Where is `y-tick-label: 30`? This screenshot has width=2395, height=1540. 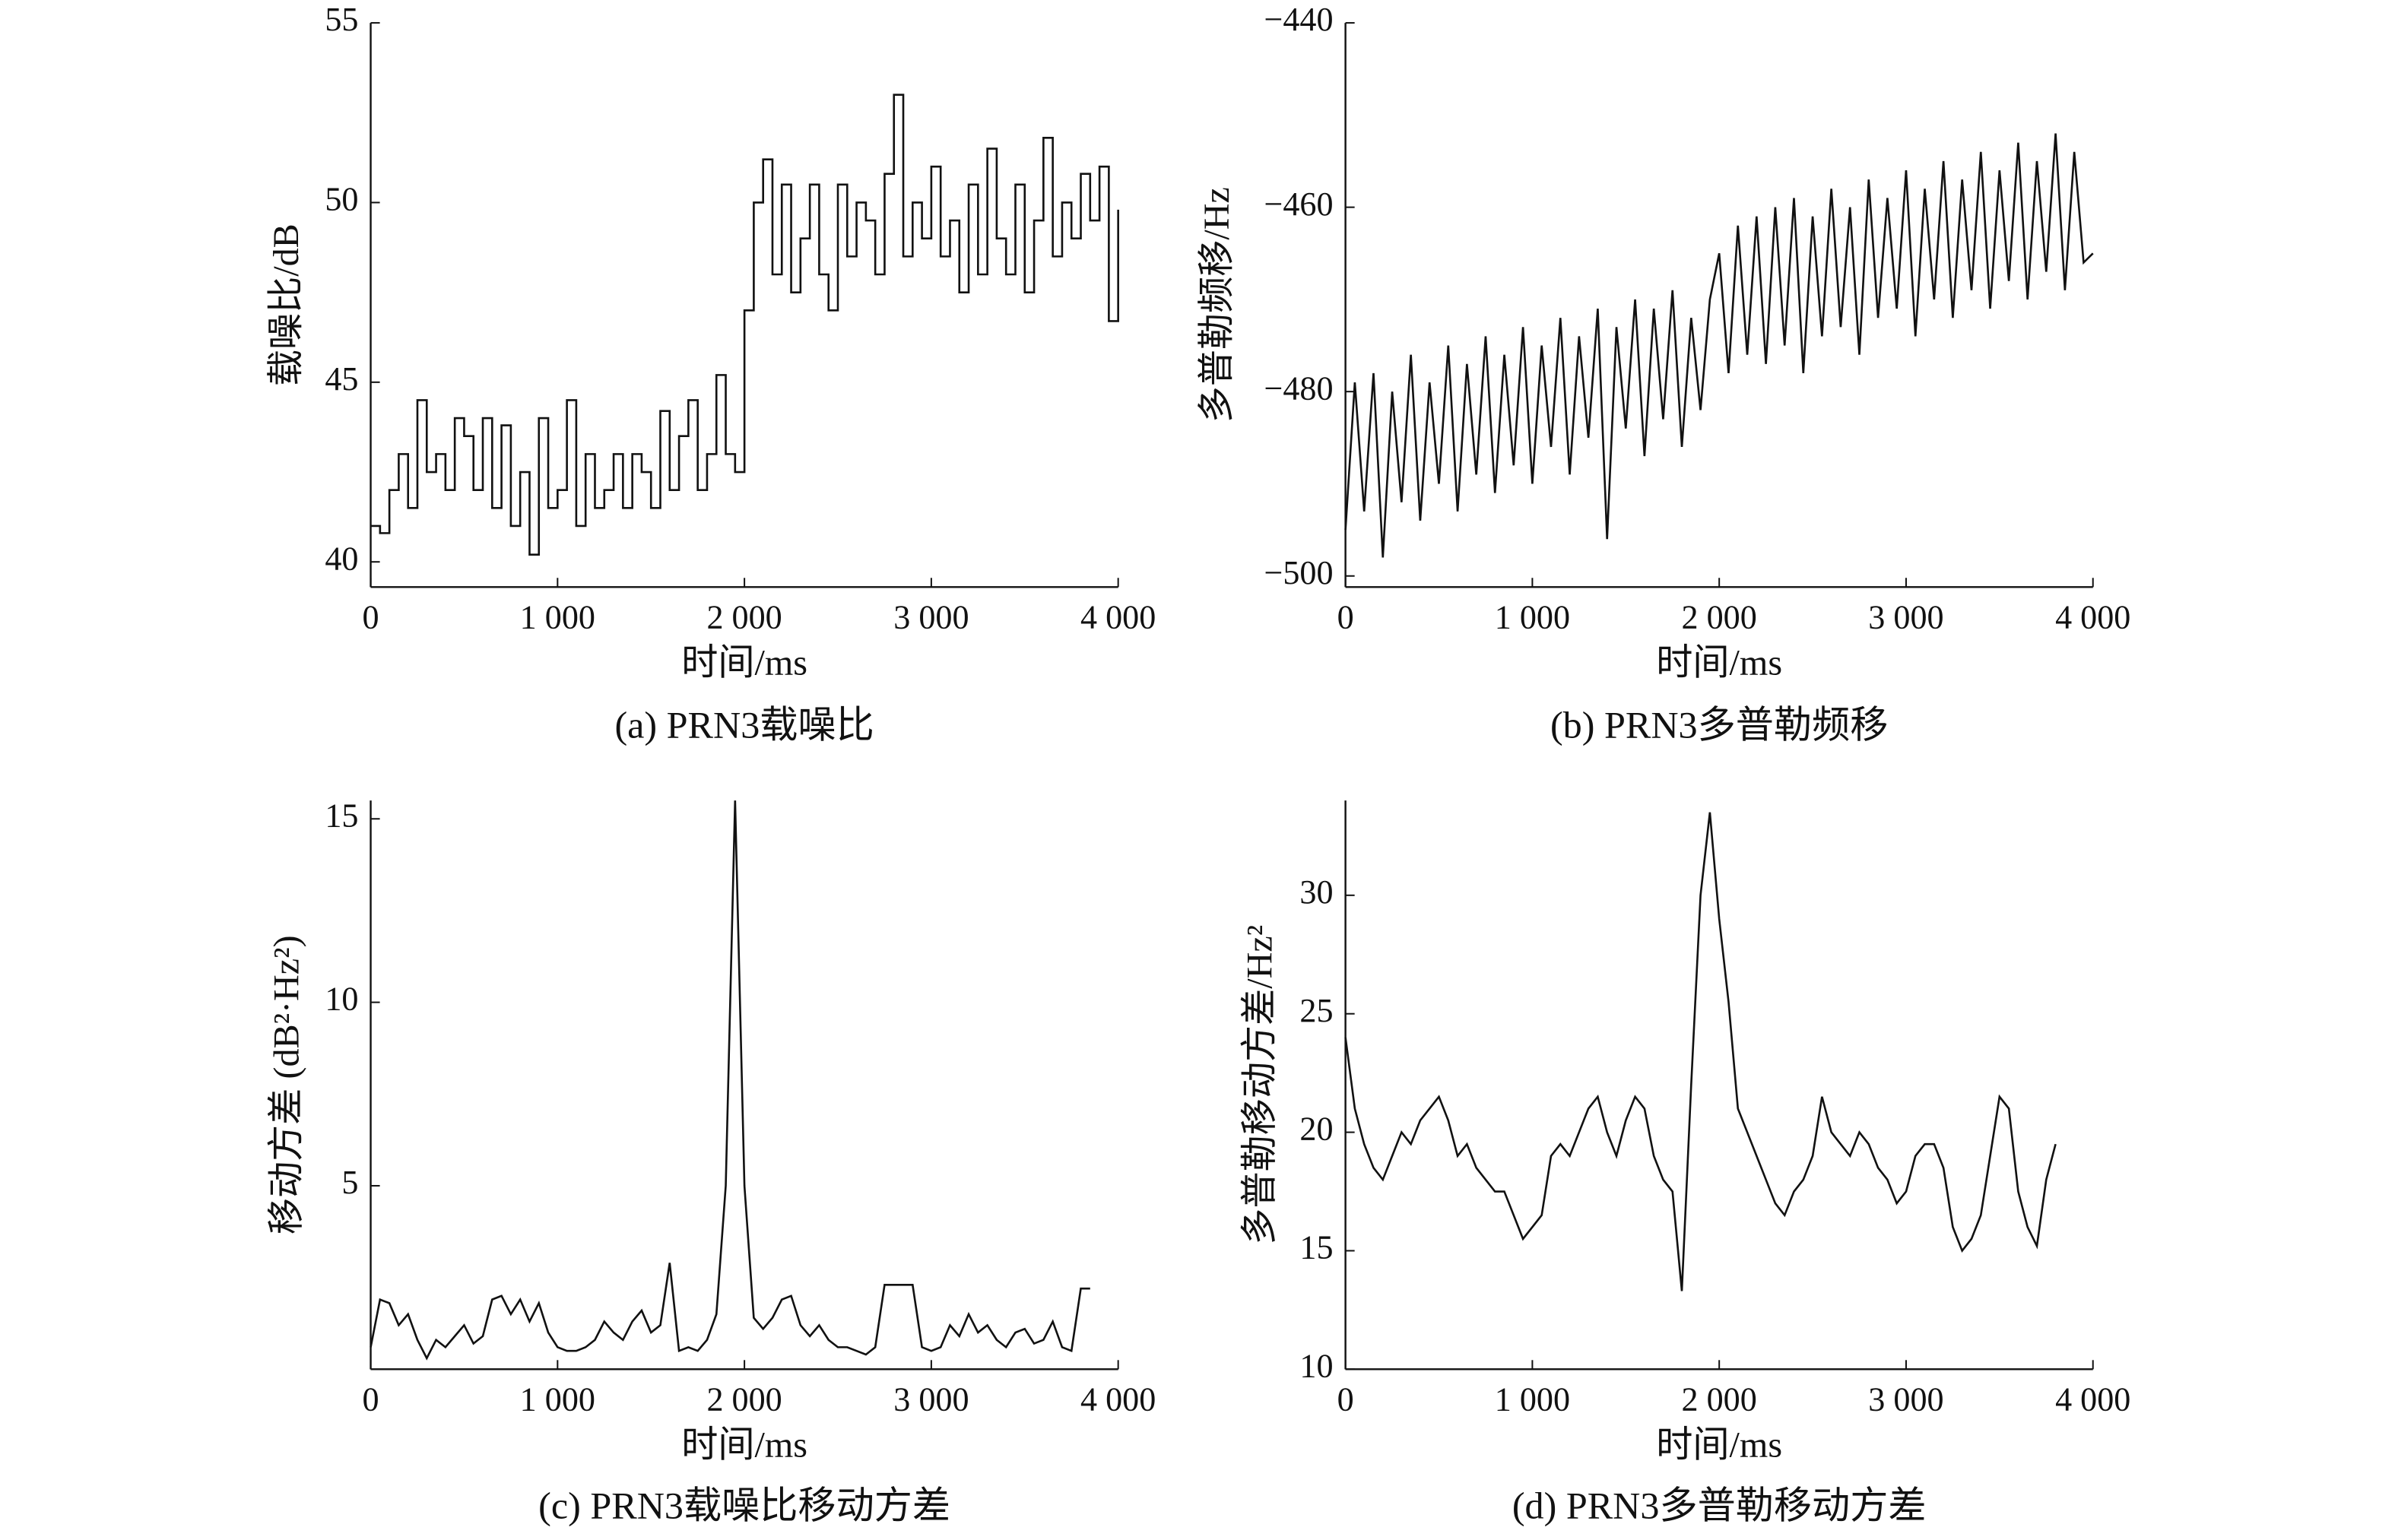 y-tick-label: 30 is located at coordinates (1316, 892).